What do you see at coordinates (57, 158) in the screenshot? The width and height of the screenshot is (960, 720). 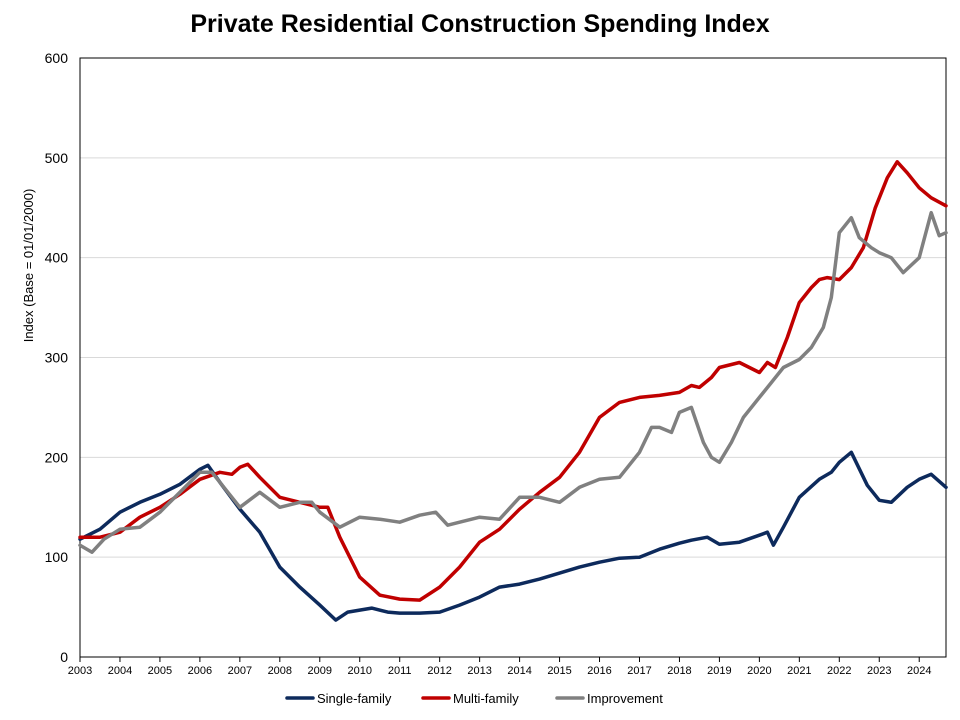 I see `y-tick-label: 500` at bounding box center [57, 158].